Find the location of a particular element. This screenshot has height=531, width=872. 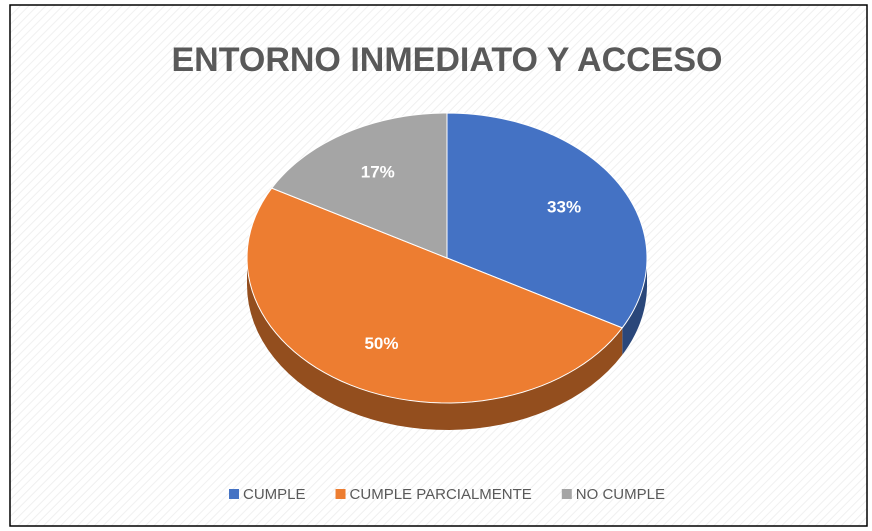

legend-item: CUMPLE is located at coordinates (267, 494).